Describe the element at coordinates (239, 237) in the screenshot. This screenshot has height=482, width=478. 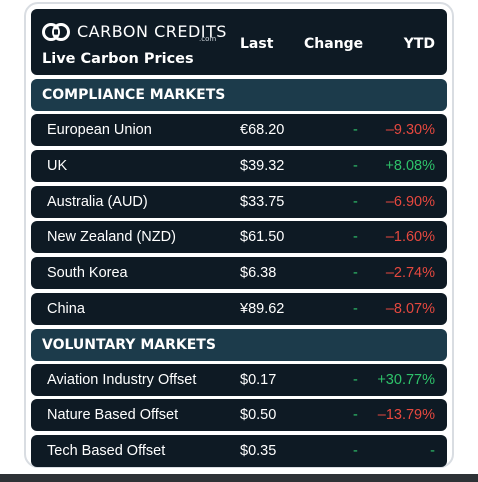
I see `table-row: New Zealand (NZD) $61.50 - –1.60%` at that location.